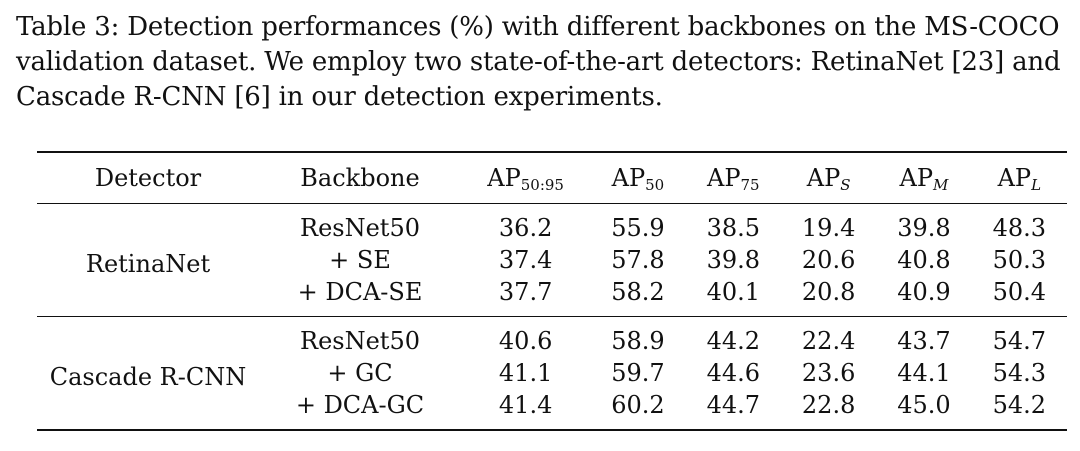  Describe the element at coordinates (1019, 373) in the screenshot. I see `metric-value-cell: 54.3` at that location.